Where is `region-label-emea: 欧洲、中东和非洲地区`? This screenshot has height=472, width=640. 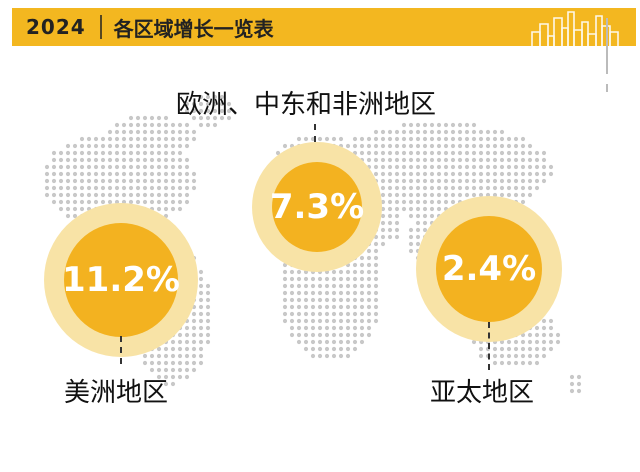 region-label-emea: 欧洲、中东和非洲地区 is located at coordinates (306, 105).